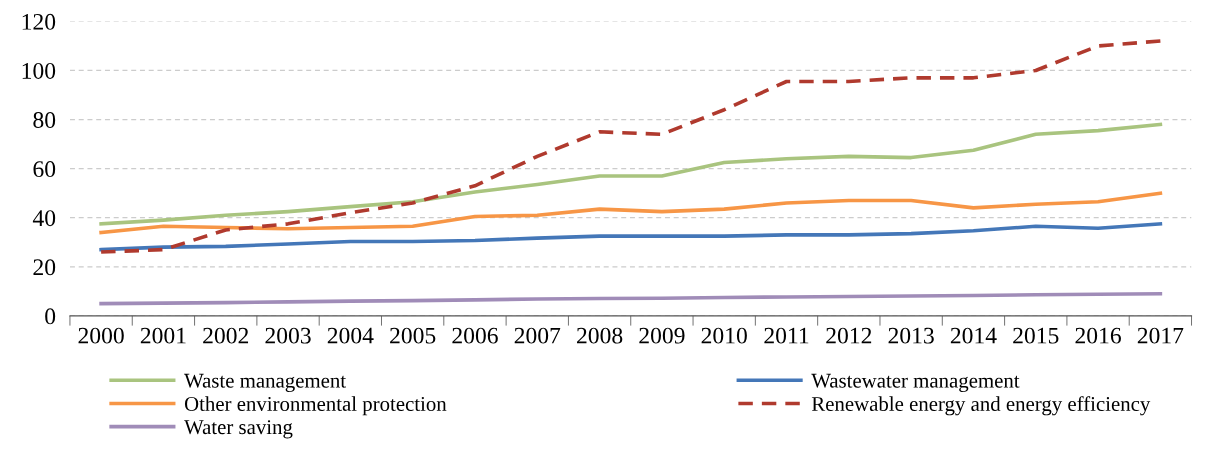 The width and height of the screenshot is (1206, 475). What do you see at coordinates (724, 335) in the screenshot?
I see `x-tick-label: 2010` at bounding box center [724, 335].